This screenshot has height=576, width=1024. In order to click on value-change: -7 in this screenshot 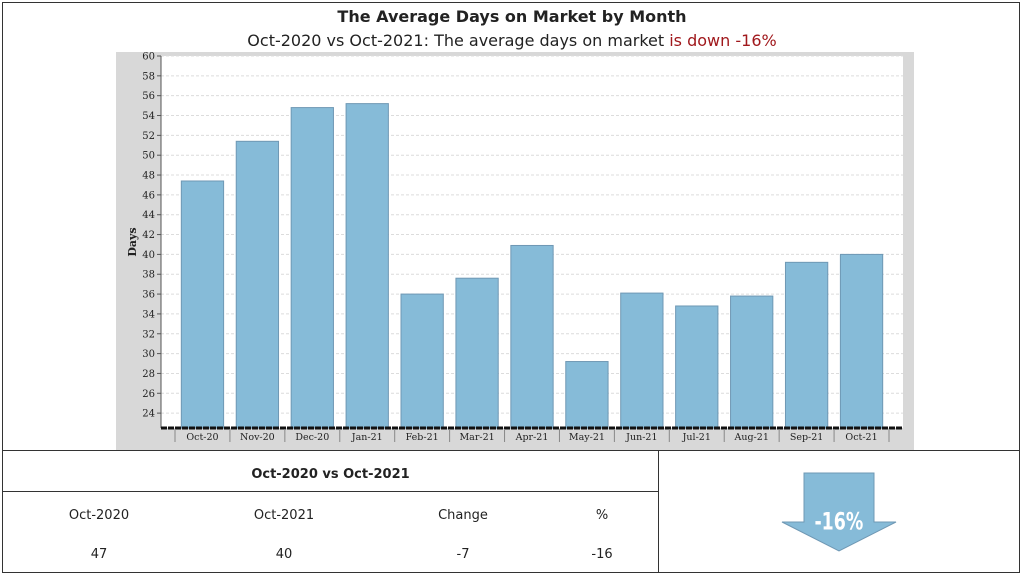, I will do `click(463, 554)`.